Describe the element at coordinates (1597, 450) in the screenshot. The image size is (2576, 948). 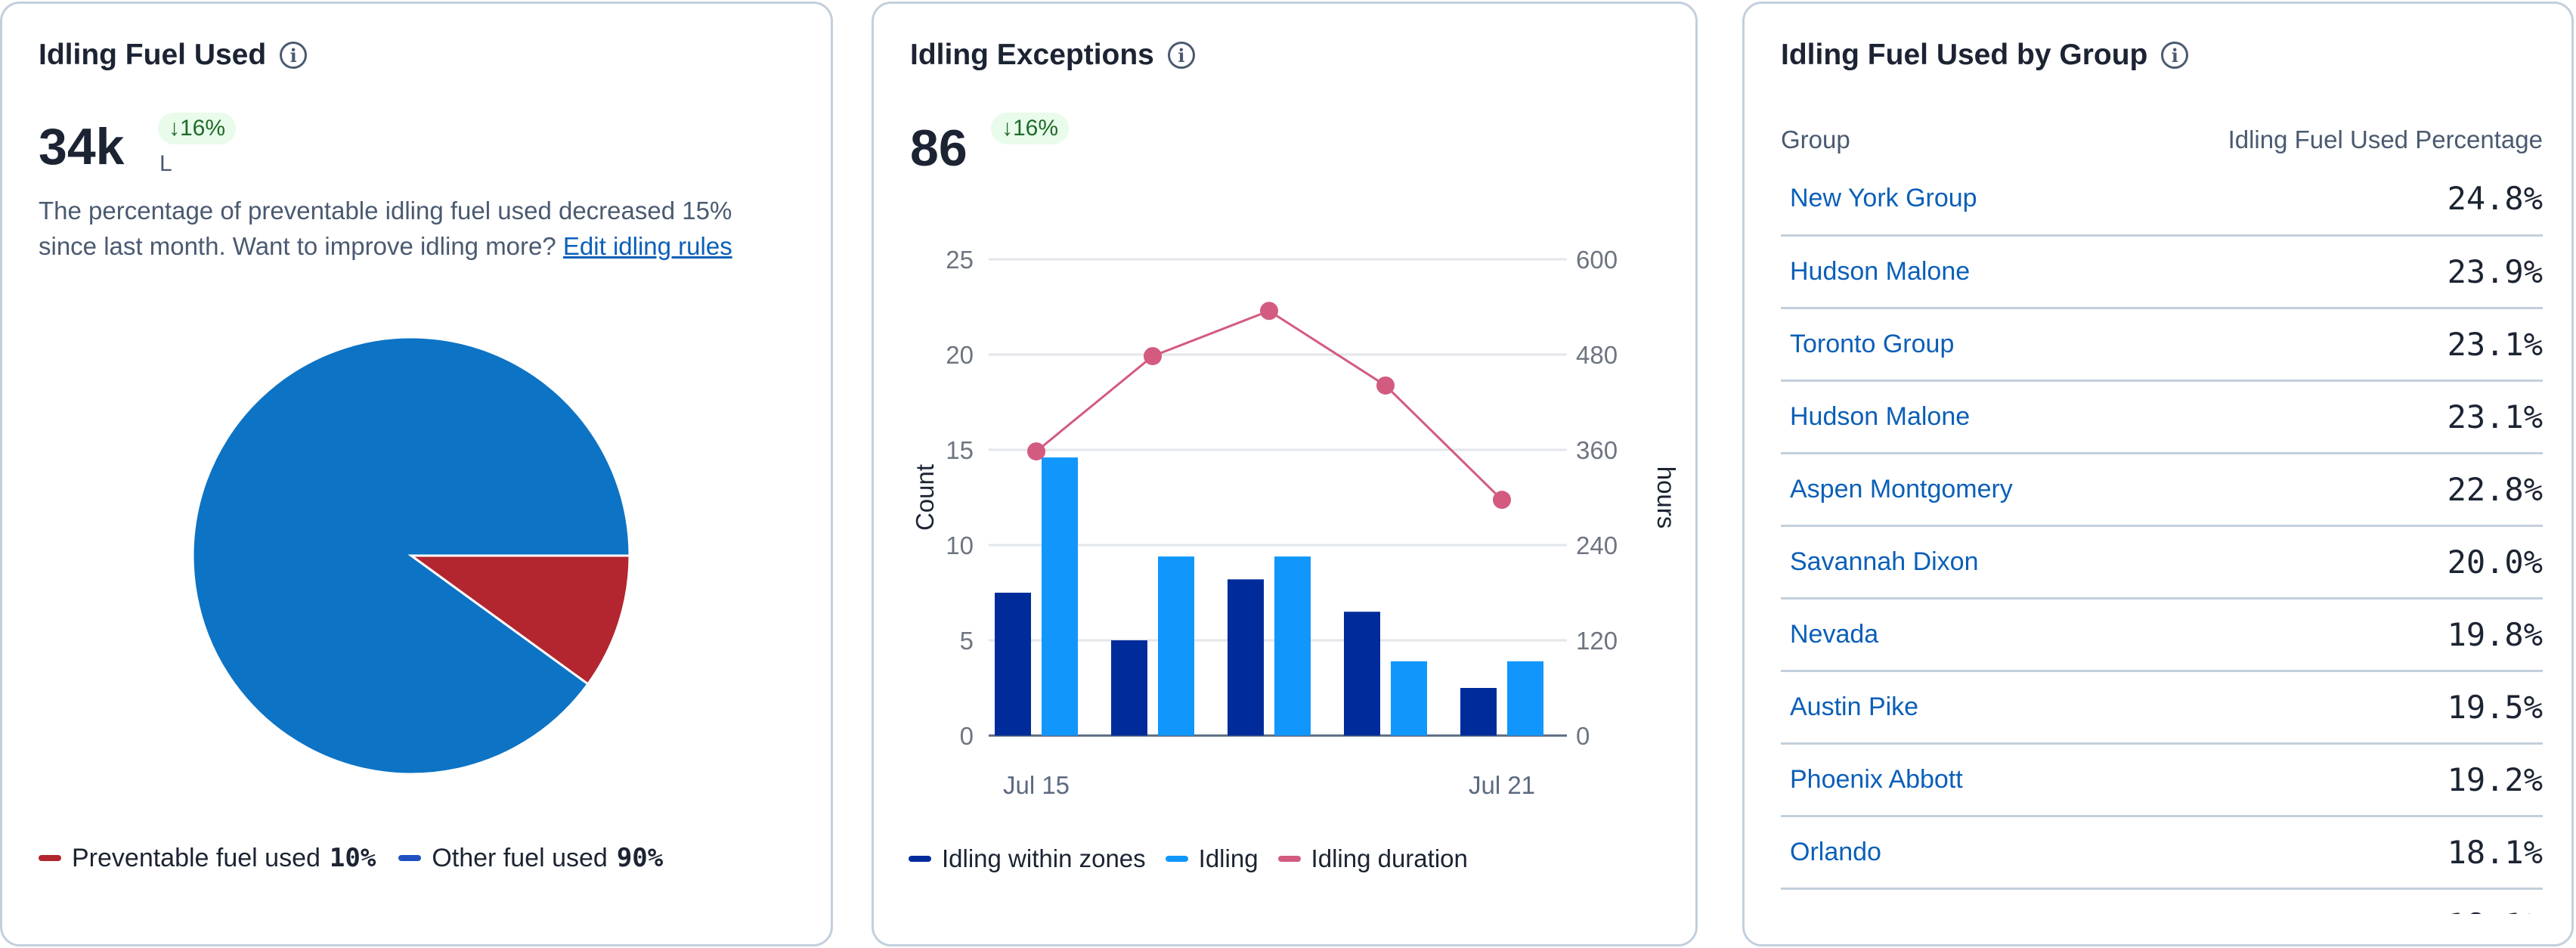
I see `y2-tick-label: 360` at that location.